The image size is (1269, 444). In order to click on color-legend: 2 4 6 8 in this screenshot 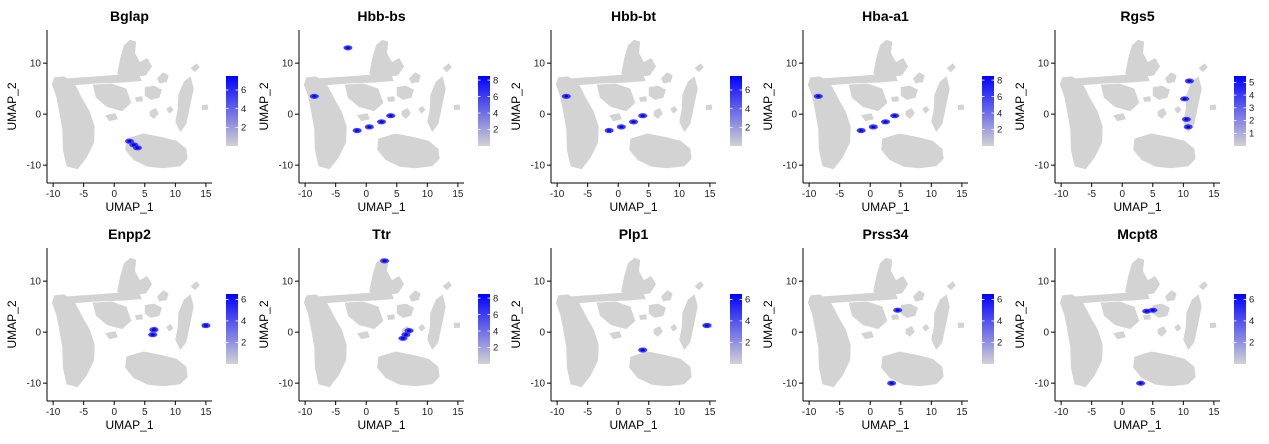, I will do `click(992, 110)`.